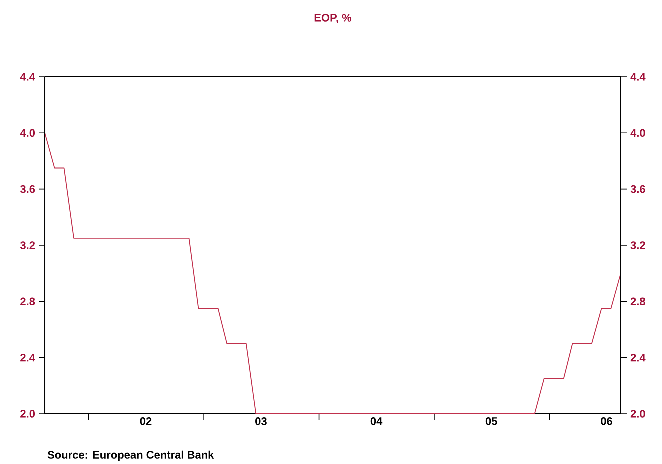 The image size is (662, 464). Describe the element at coordinates (28, 358) in the screenshot. I see `y2-tick-label: 2.4` at that location.